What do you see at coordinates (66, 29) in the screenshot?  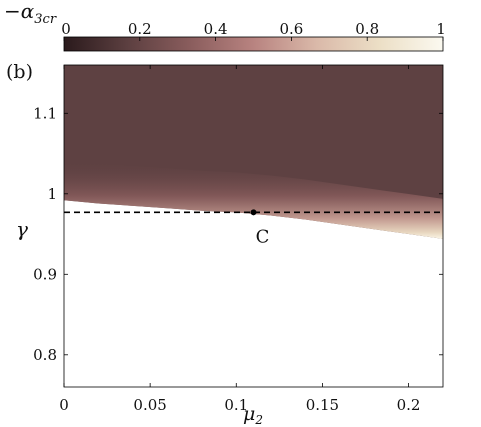 I see `colorbar-tick-label: 0` at bounding box center [66, 29].